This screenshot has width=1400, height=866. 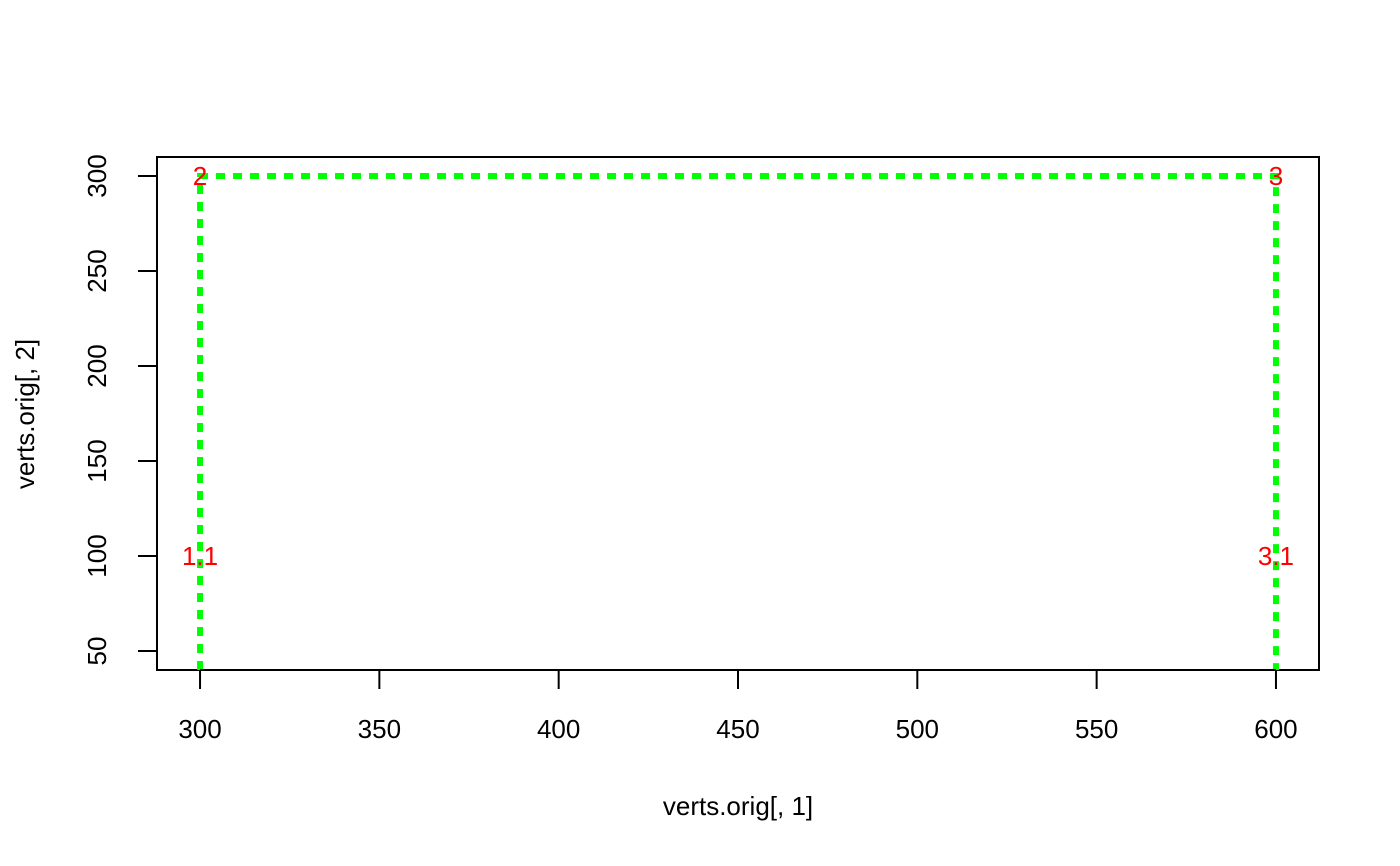 What do you see at coordinates (1276, 556) in the screenshot?
I see `point-label: 3.1` at bounding box center [1276, 556].